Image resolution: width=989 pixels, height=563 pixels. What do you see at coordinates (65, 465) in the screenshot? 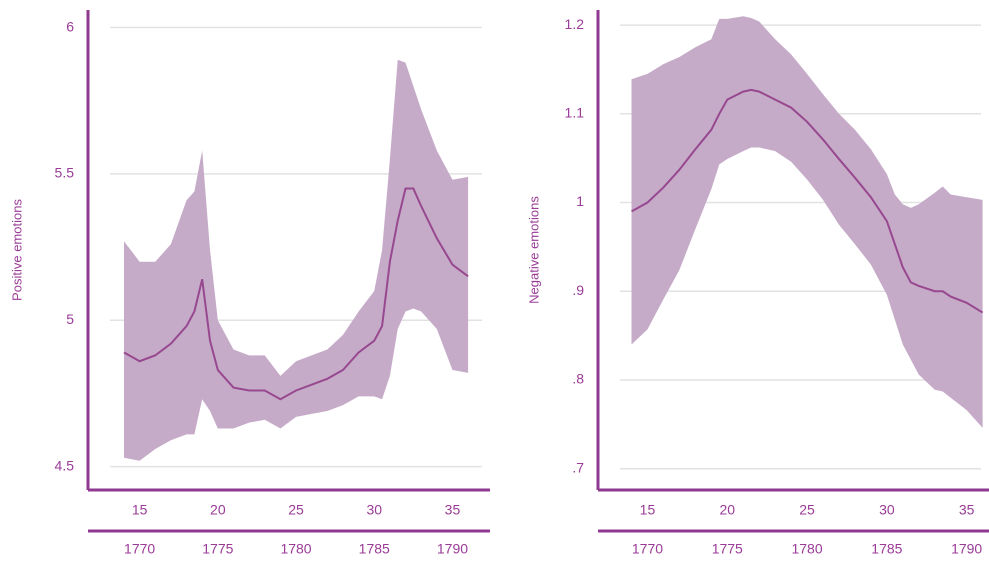
I see `y-tick-label: 4.5` at bounding box center [65, 465].